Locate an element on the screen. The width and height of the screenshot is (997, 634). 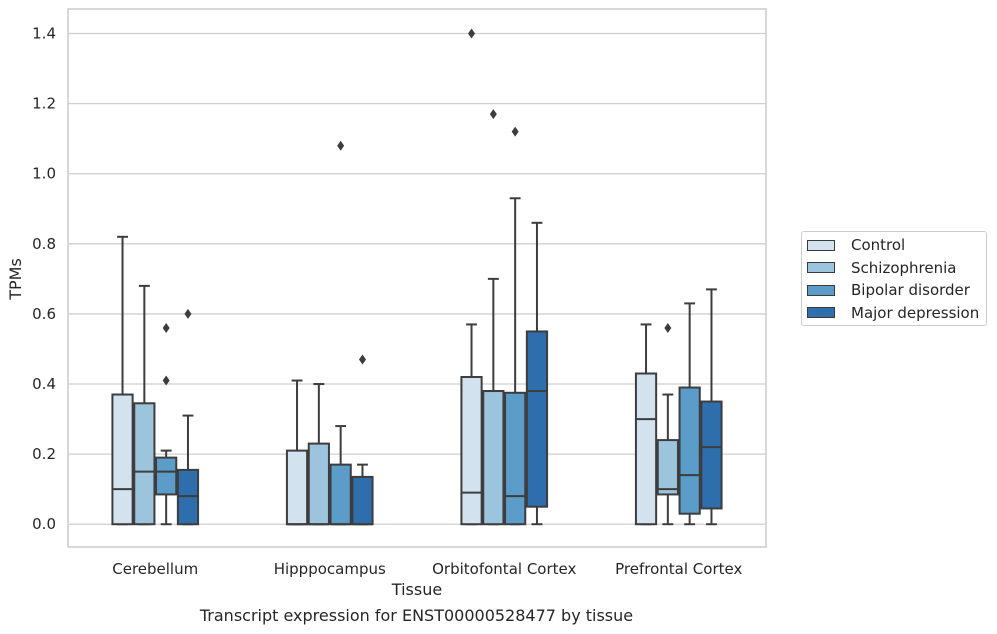
y-tick-label: 0.0 is located at coordinates (44, 524).